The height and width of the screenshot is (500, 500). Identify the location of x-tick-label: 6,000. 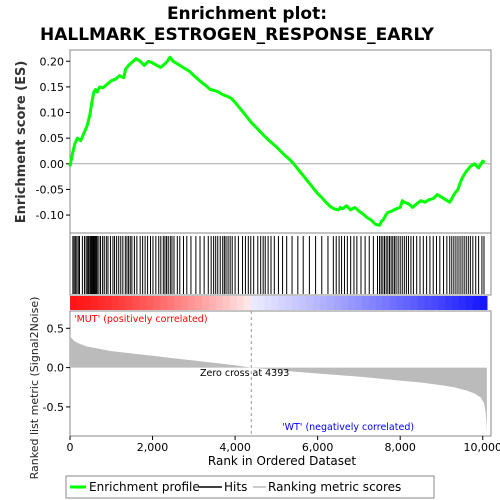
(318, 447).